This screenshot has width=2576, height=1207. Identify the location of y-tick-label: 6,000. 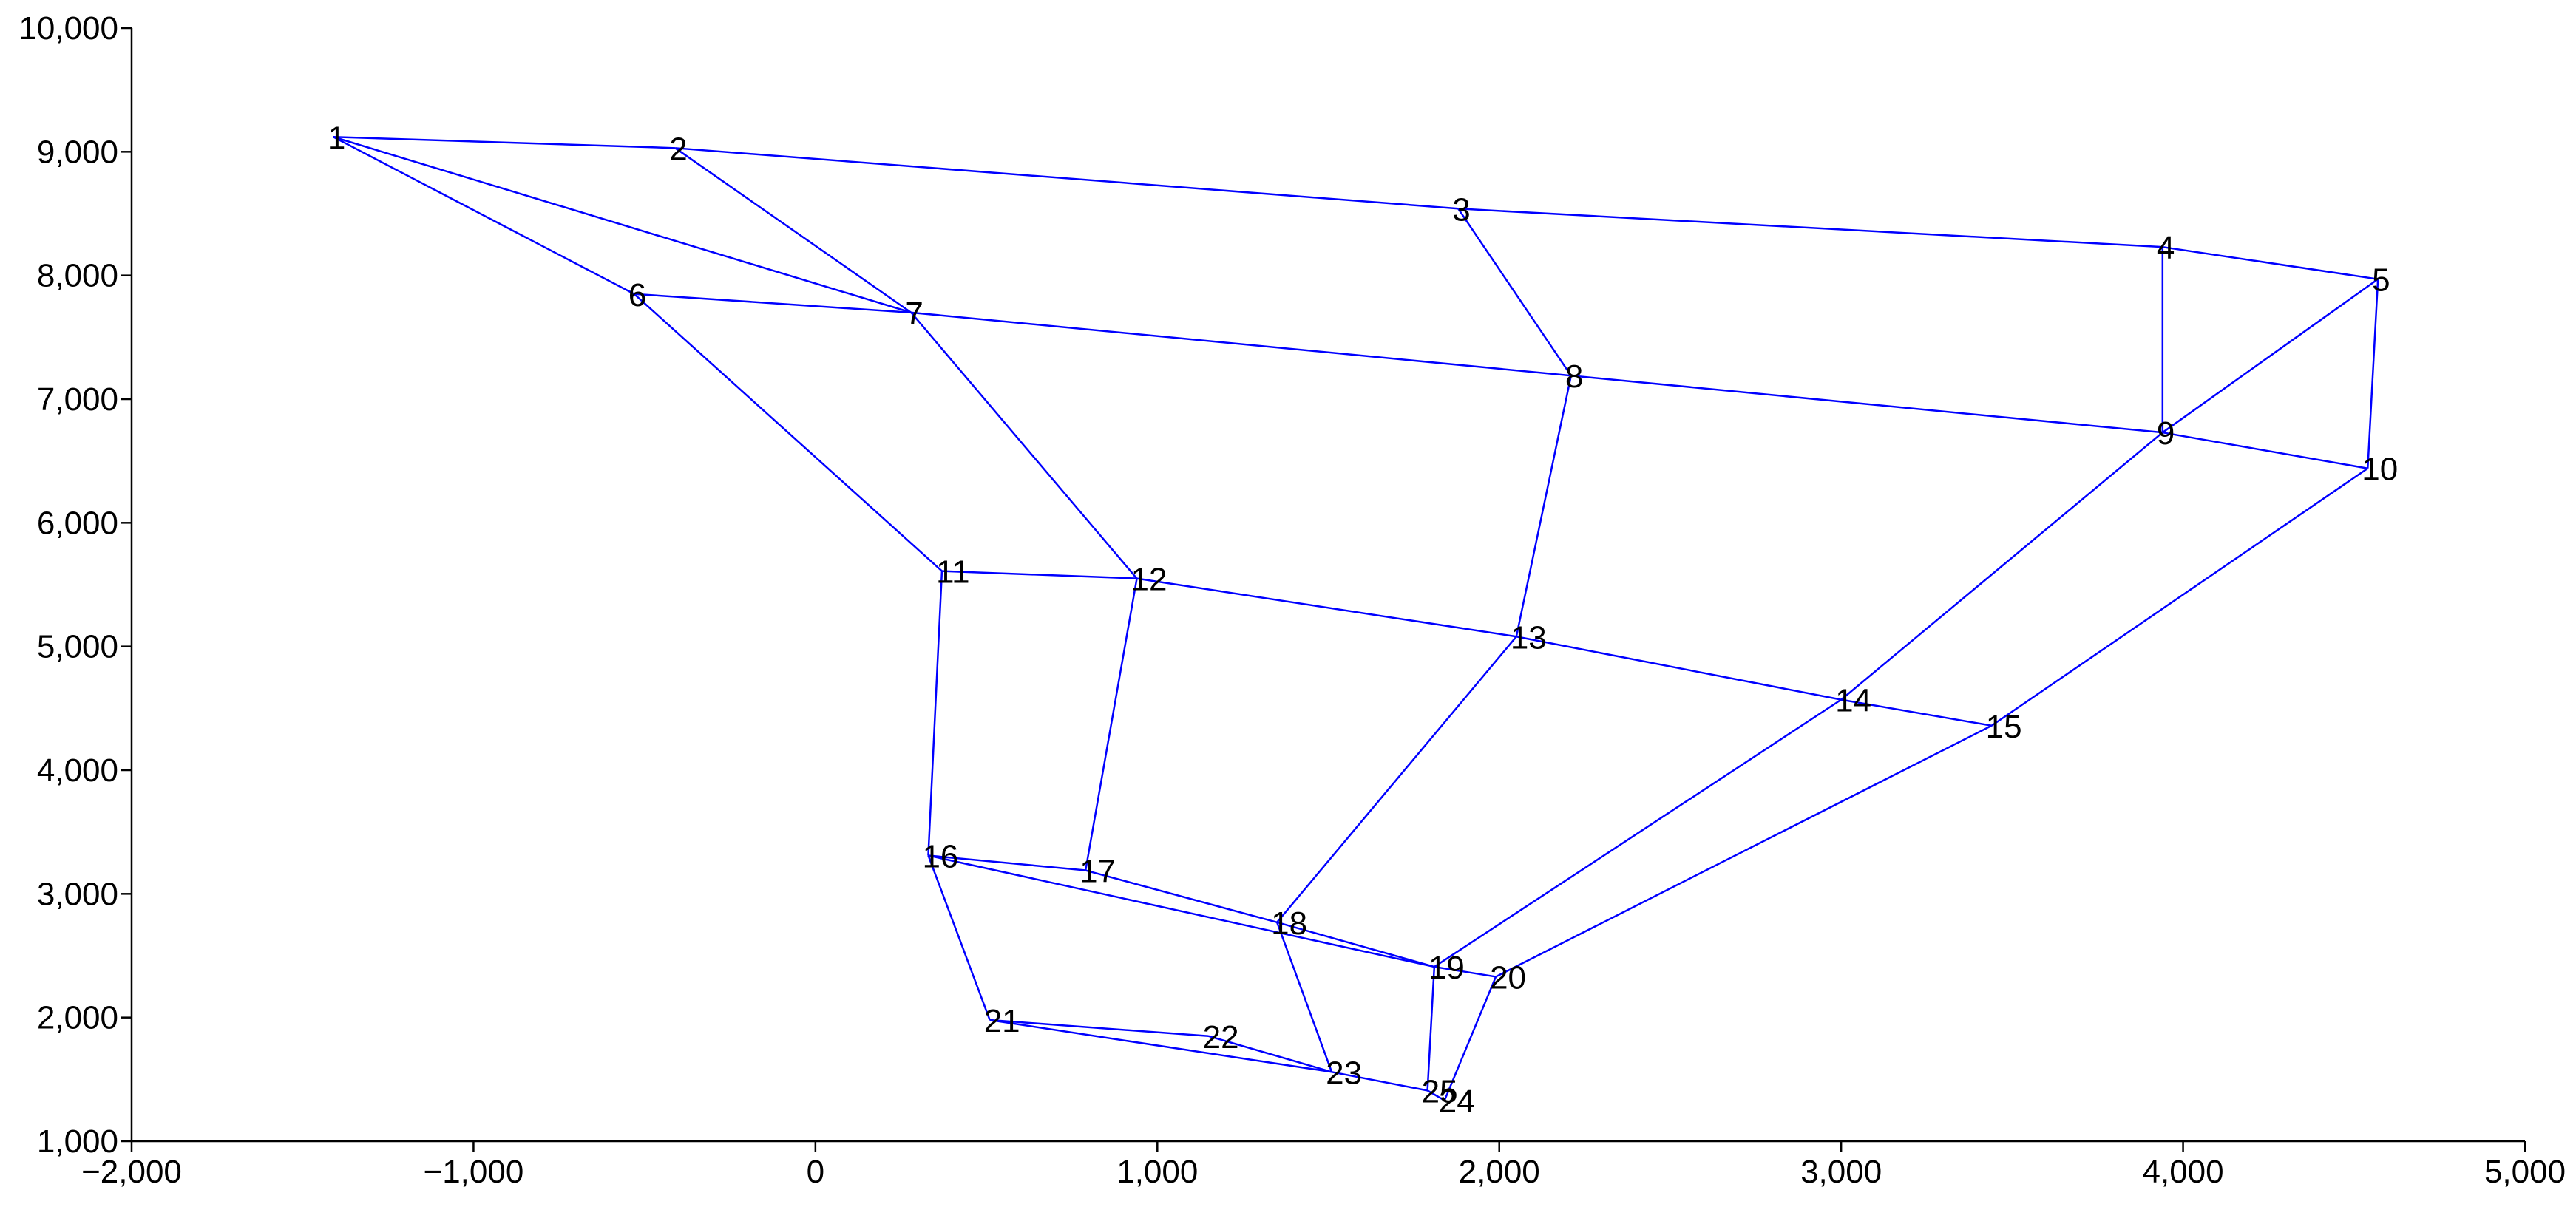
(77, 523).